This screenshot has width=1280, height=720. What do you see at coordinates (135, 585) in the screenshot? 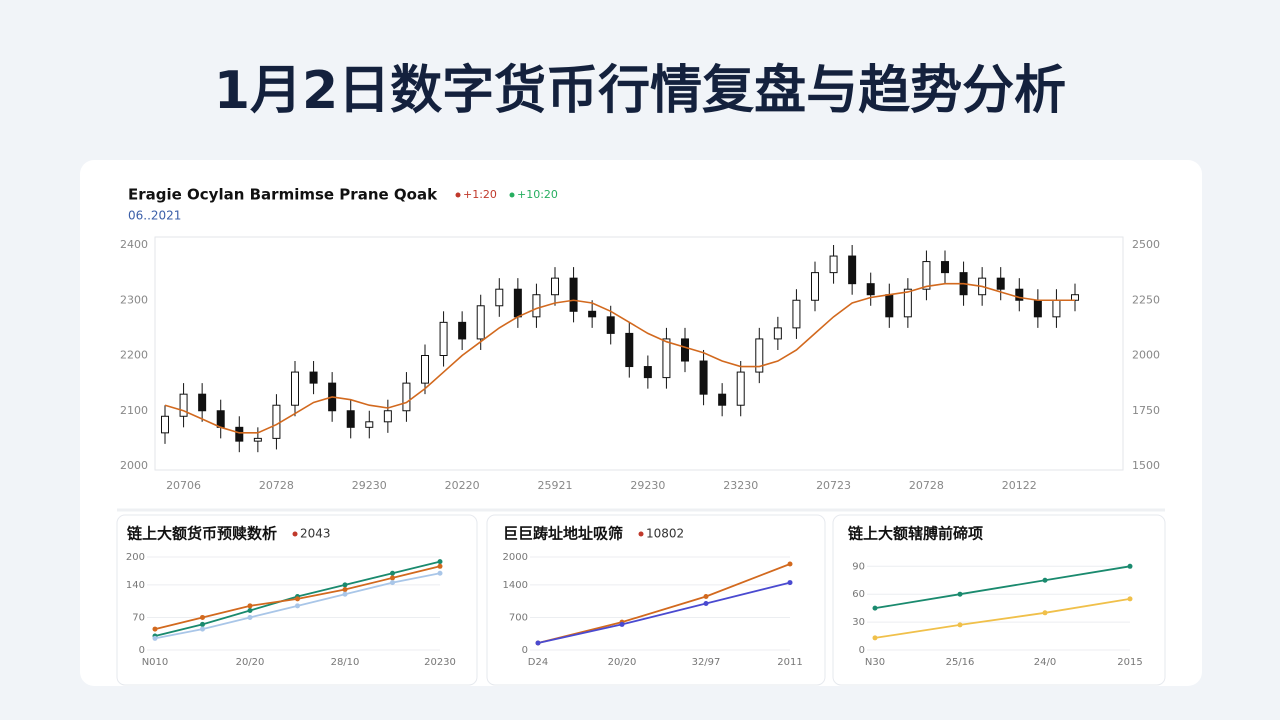
I see `y-tick-label: 140` at bounding box center [135, 585].